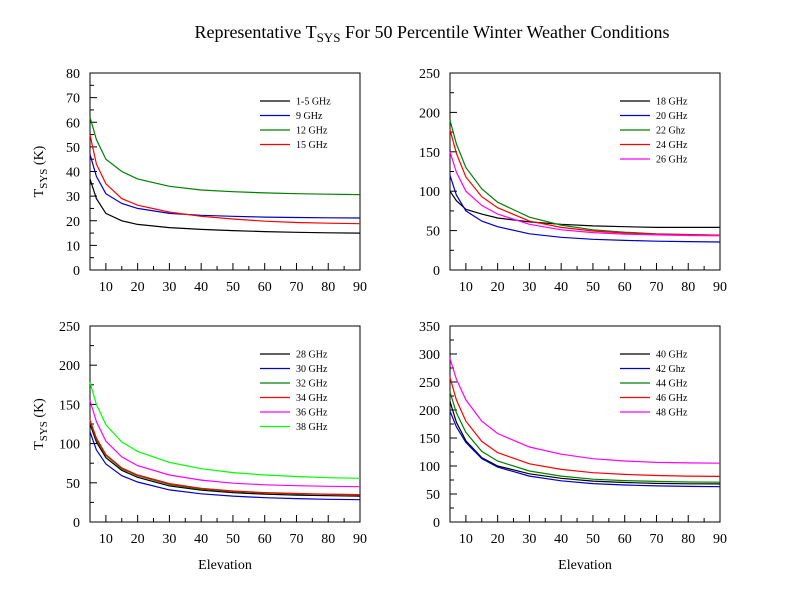 The height and width of the screenshot is (612, 792). Describe the element at coordinates (672, 413) in the screenshot. I see `legend-label: 48 GHz` at that location.